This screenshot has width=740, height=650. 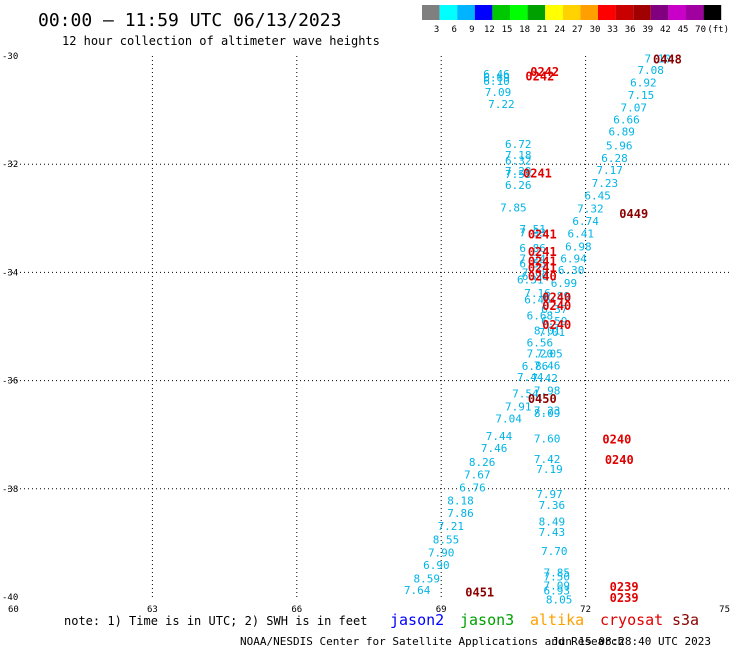 What do you see at coordinates (537, 293) in the screenshot?
I see `wave-height-value: 7.16` at bounding box center [537, 293].